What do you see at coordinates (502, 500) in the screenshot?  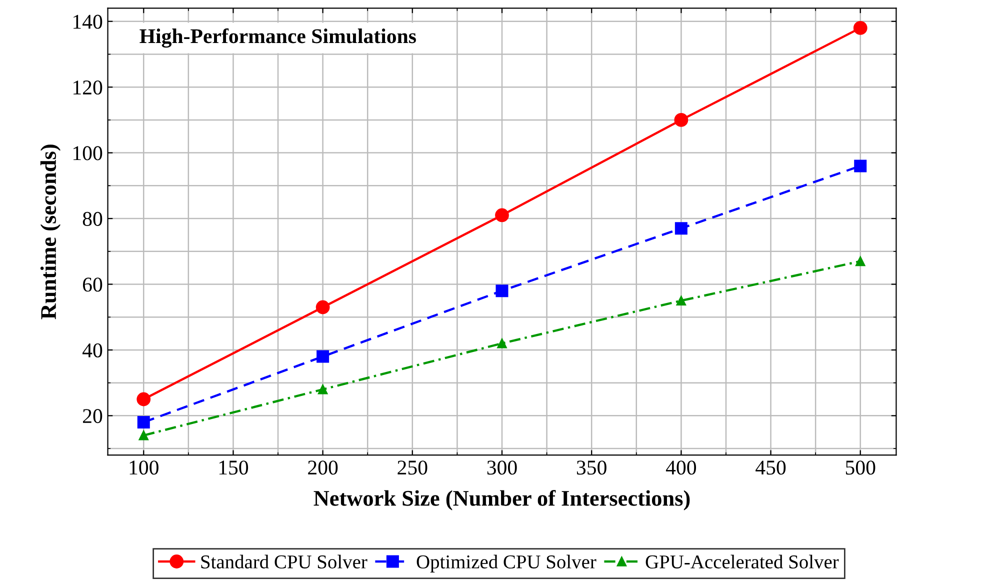 I see `x-axis-title: Network Size (Number of Intersections)` at bounding box center [502, 500].